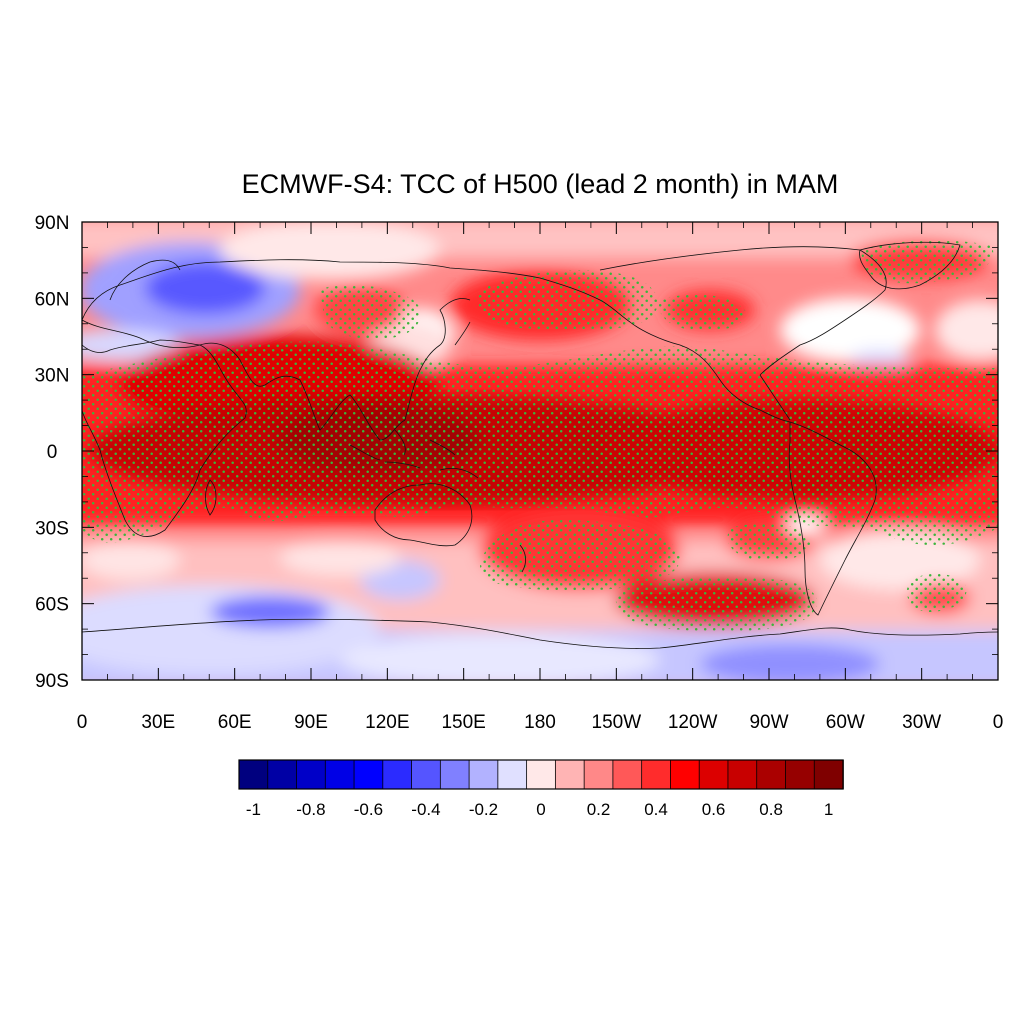 Image resolution: width=1024 pixels, height=1024 pixels. What do you see at coordinates (921, 722) in the screenshot?
I see `x-tick-label: 30W` at bounding box center [921, 722].